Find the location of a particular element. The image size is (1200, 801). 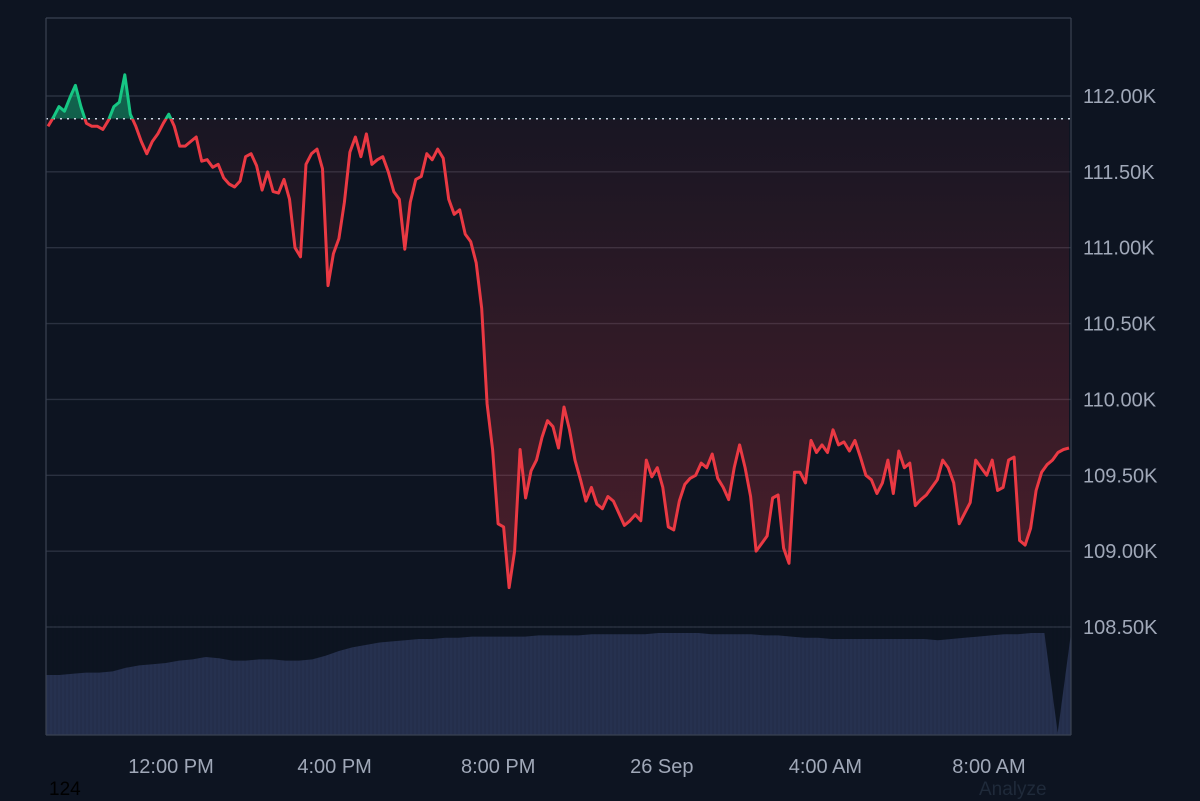

y-tick-label: 111.00K is located at coordinates (1119, 249).